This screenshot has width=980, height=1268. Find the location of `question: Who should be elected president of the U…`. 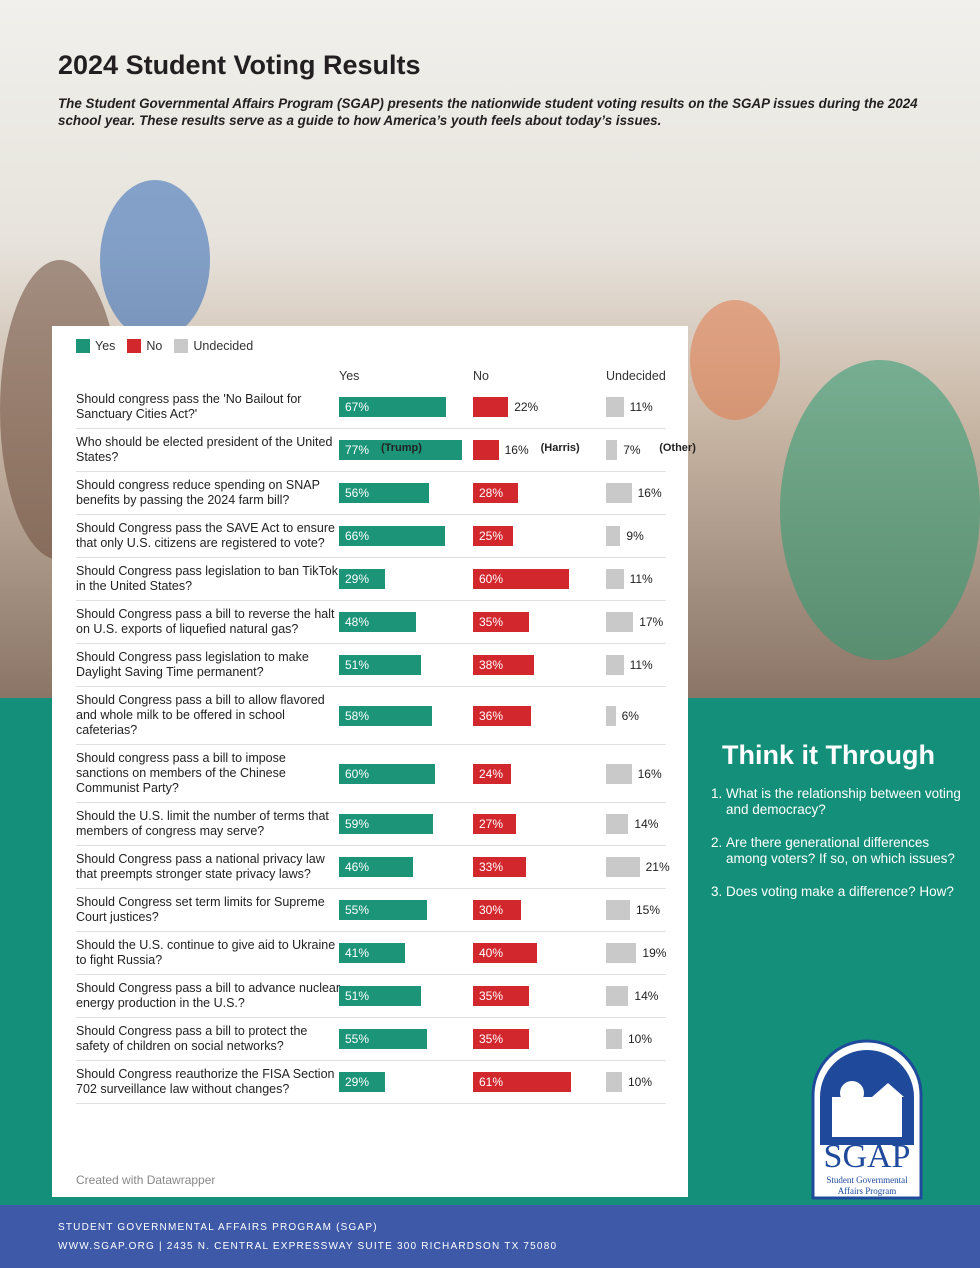

question: Who should be elected president of the U… is located at coordinates (204, 449).